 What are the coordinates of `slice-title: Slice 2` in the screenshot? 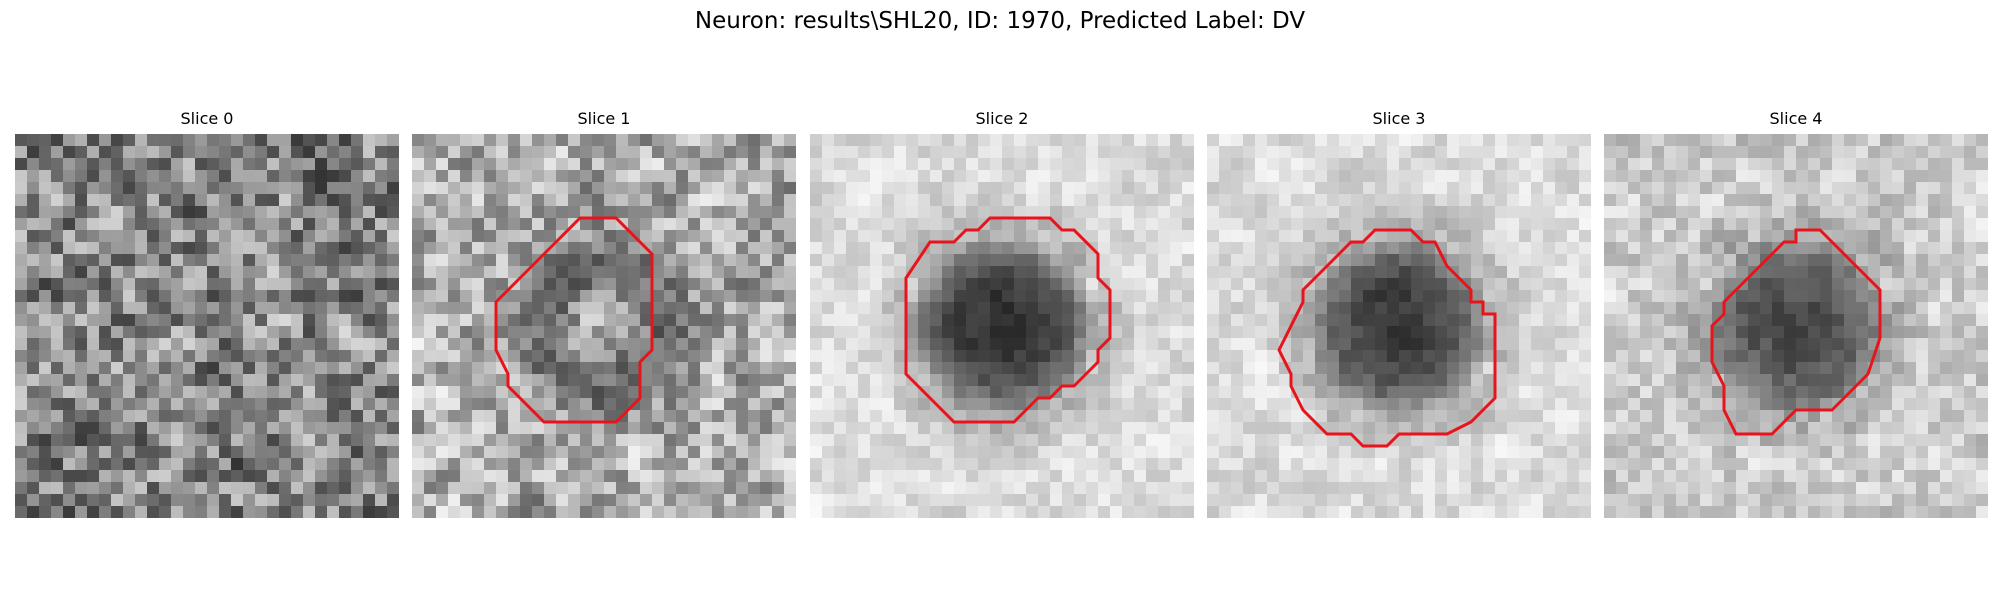 It's located at (1002, 118).